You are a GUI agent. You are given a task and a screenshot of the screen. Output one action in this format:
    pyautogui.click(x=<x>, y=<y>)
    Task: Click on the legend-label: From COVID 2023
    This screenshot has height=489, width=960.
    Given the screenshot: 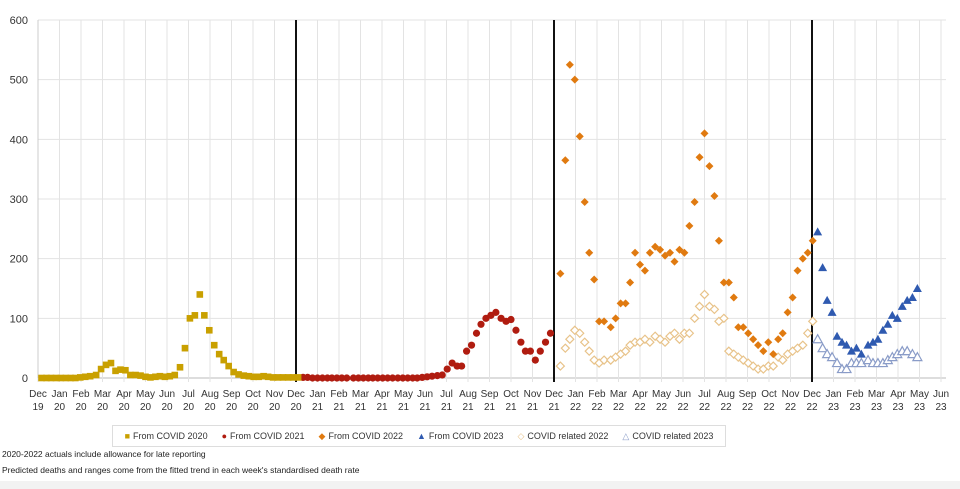 What is the action you would take?
    pyautogui.click(x=466, y=436)
    